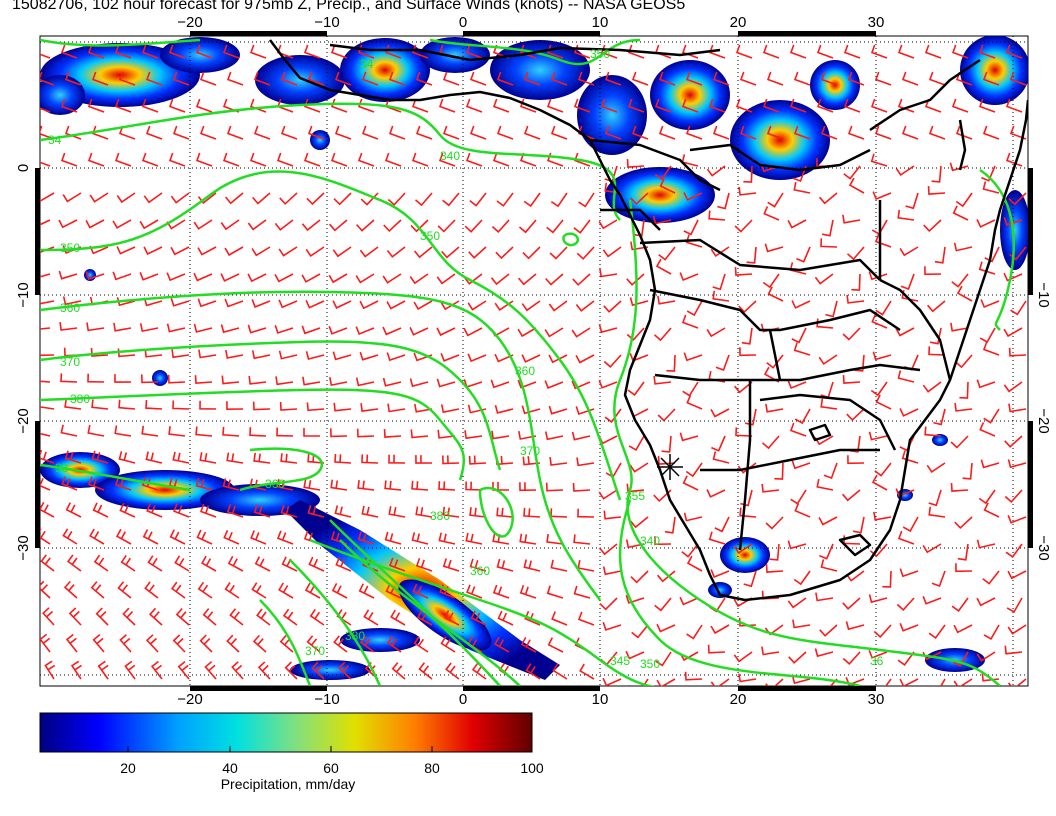  Describe the element at coordinates (432, 768) in the screenshot. I see `colorbar-tick-label: 80` at that location.